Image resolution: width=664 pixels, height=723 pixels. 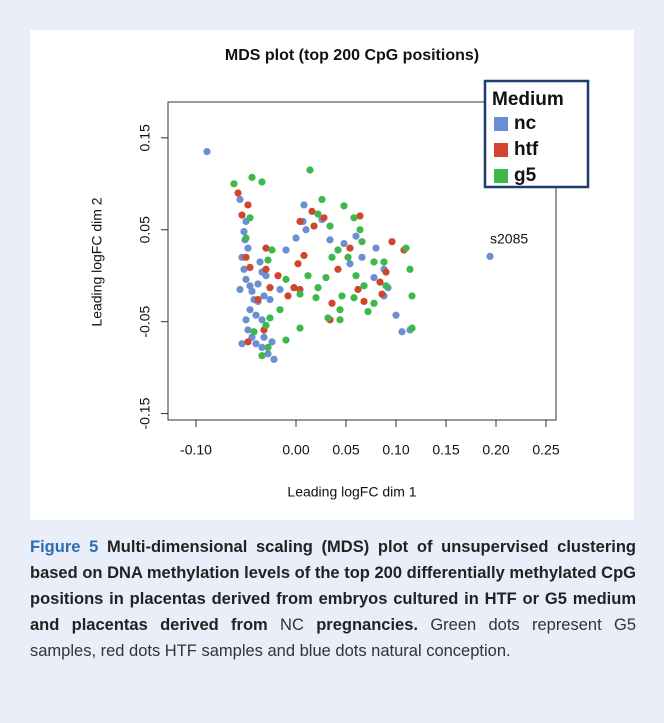 What do you see at coordinates (509, 239) in the screenshot?
I see `annotation: s2085` at bounding box center [509, 239].